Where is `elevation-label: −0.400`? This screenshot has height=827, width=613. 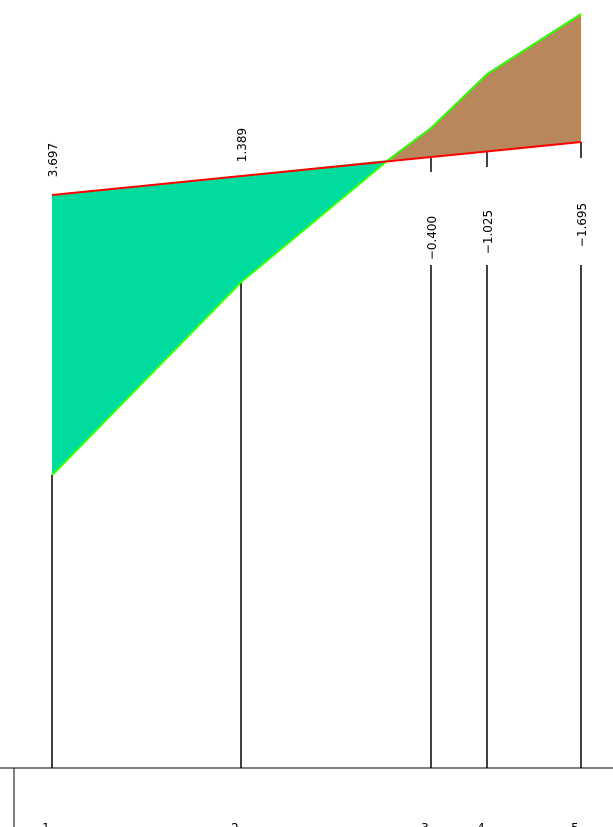 elevation-label: −0.400 is located at coordinates (432, 238).